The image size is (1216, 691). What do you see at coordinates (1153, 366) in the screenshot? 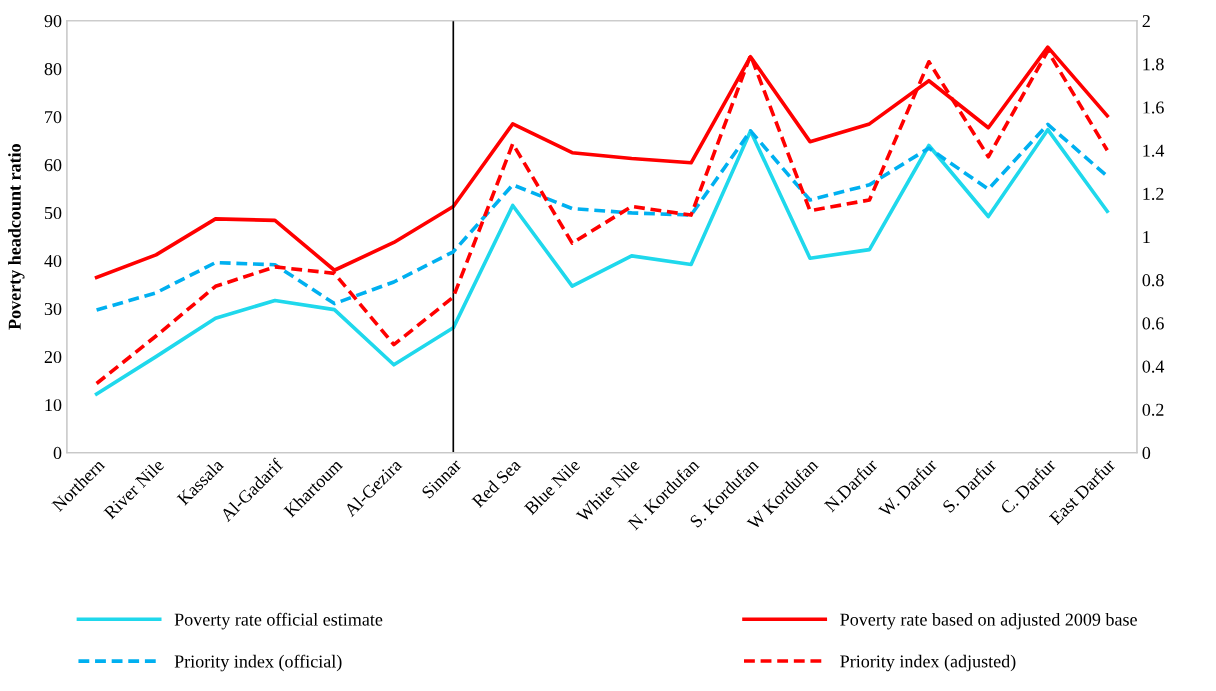
I see `y2-tick-label: 0.4` at bounding box center [1153, 366].